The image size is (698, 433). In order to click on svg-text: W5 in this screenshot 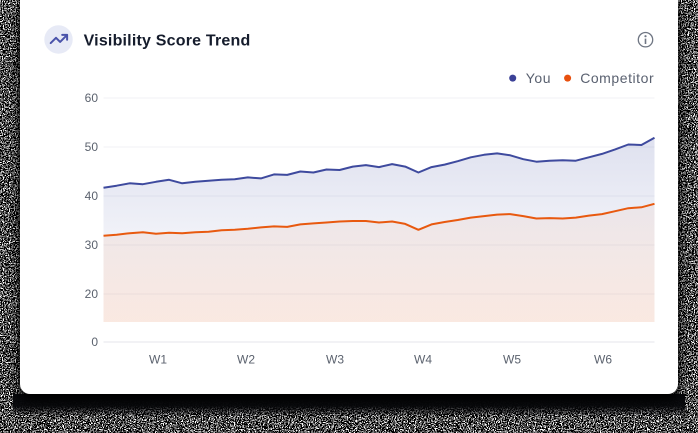, I will do `click(512, 360)`.